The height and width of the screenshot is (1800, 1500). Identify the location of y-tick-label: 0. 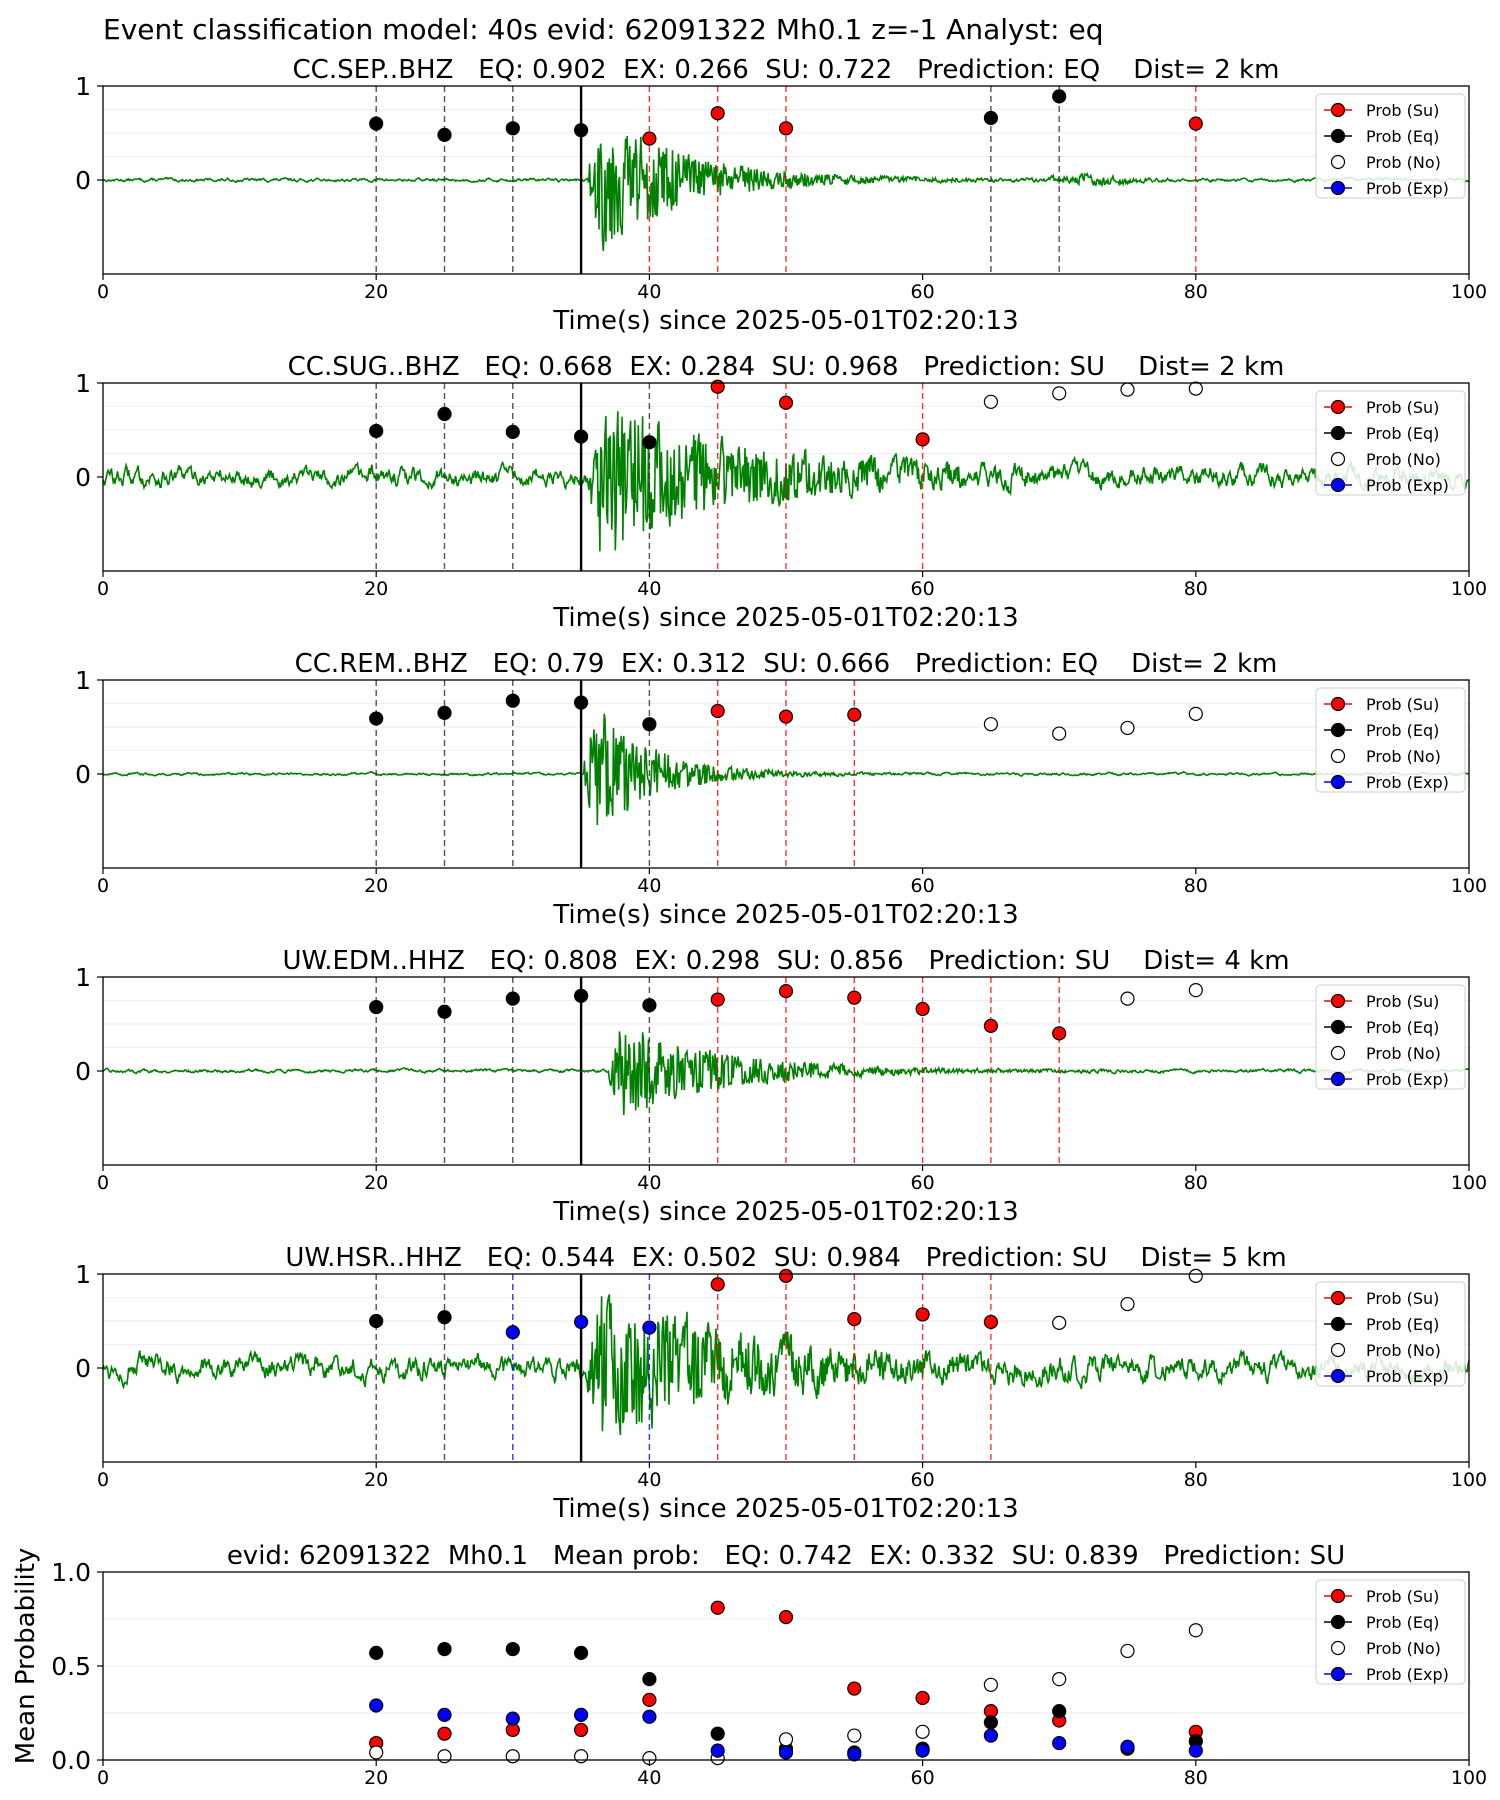
(83, 1368).